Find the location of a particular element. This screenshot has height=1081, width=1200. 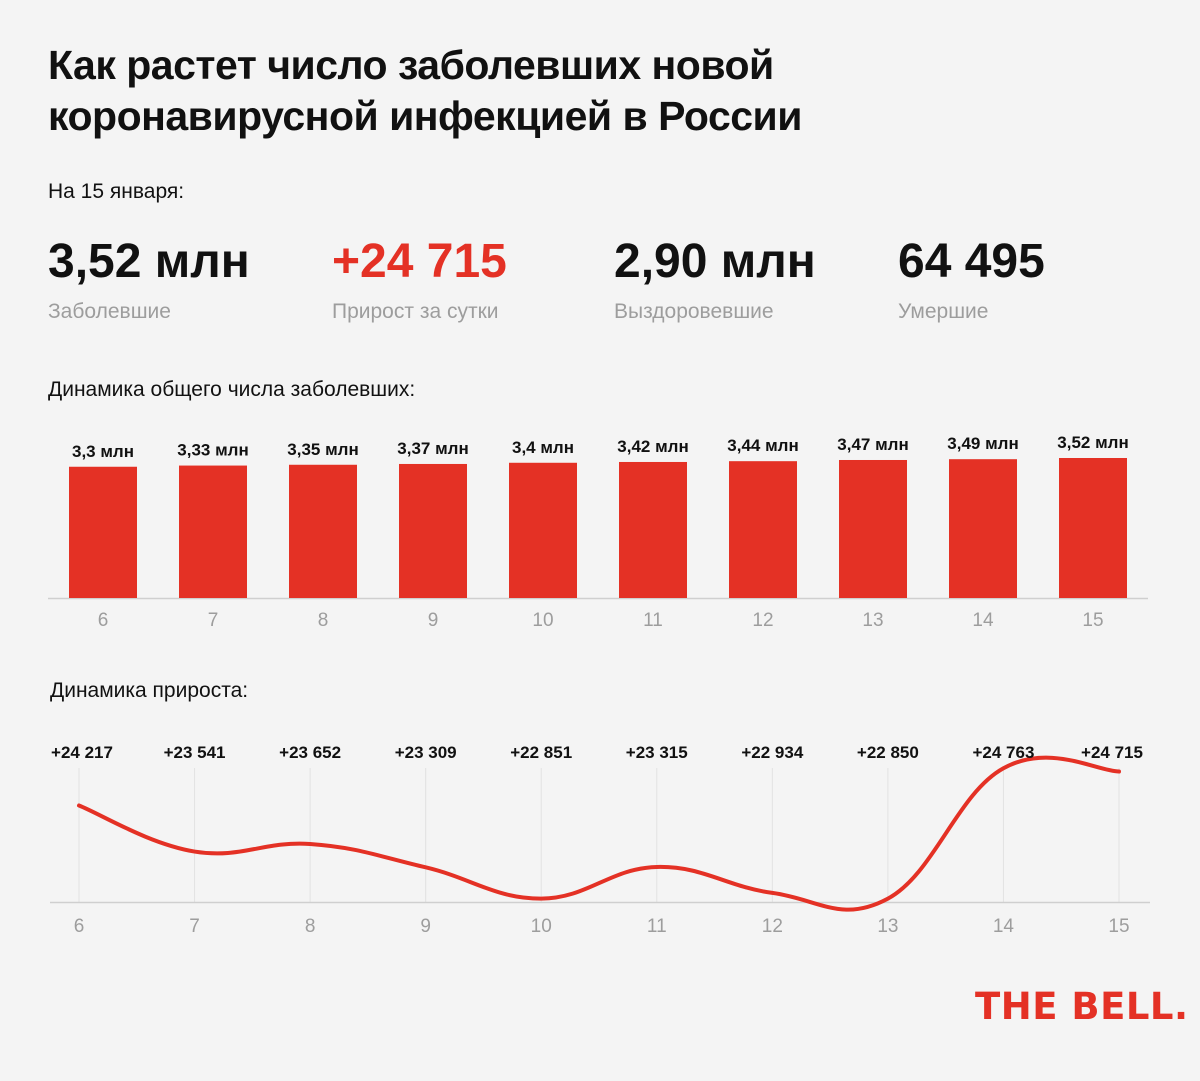

bar-tick-label: 15 is located at coordinates (1092, 620).